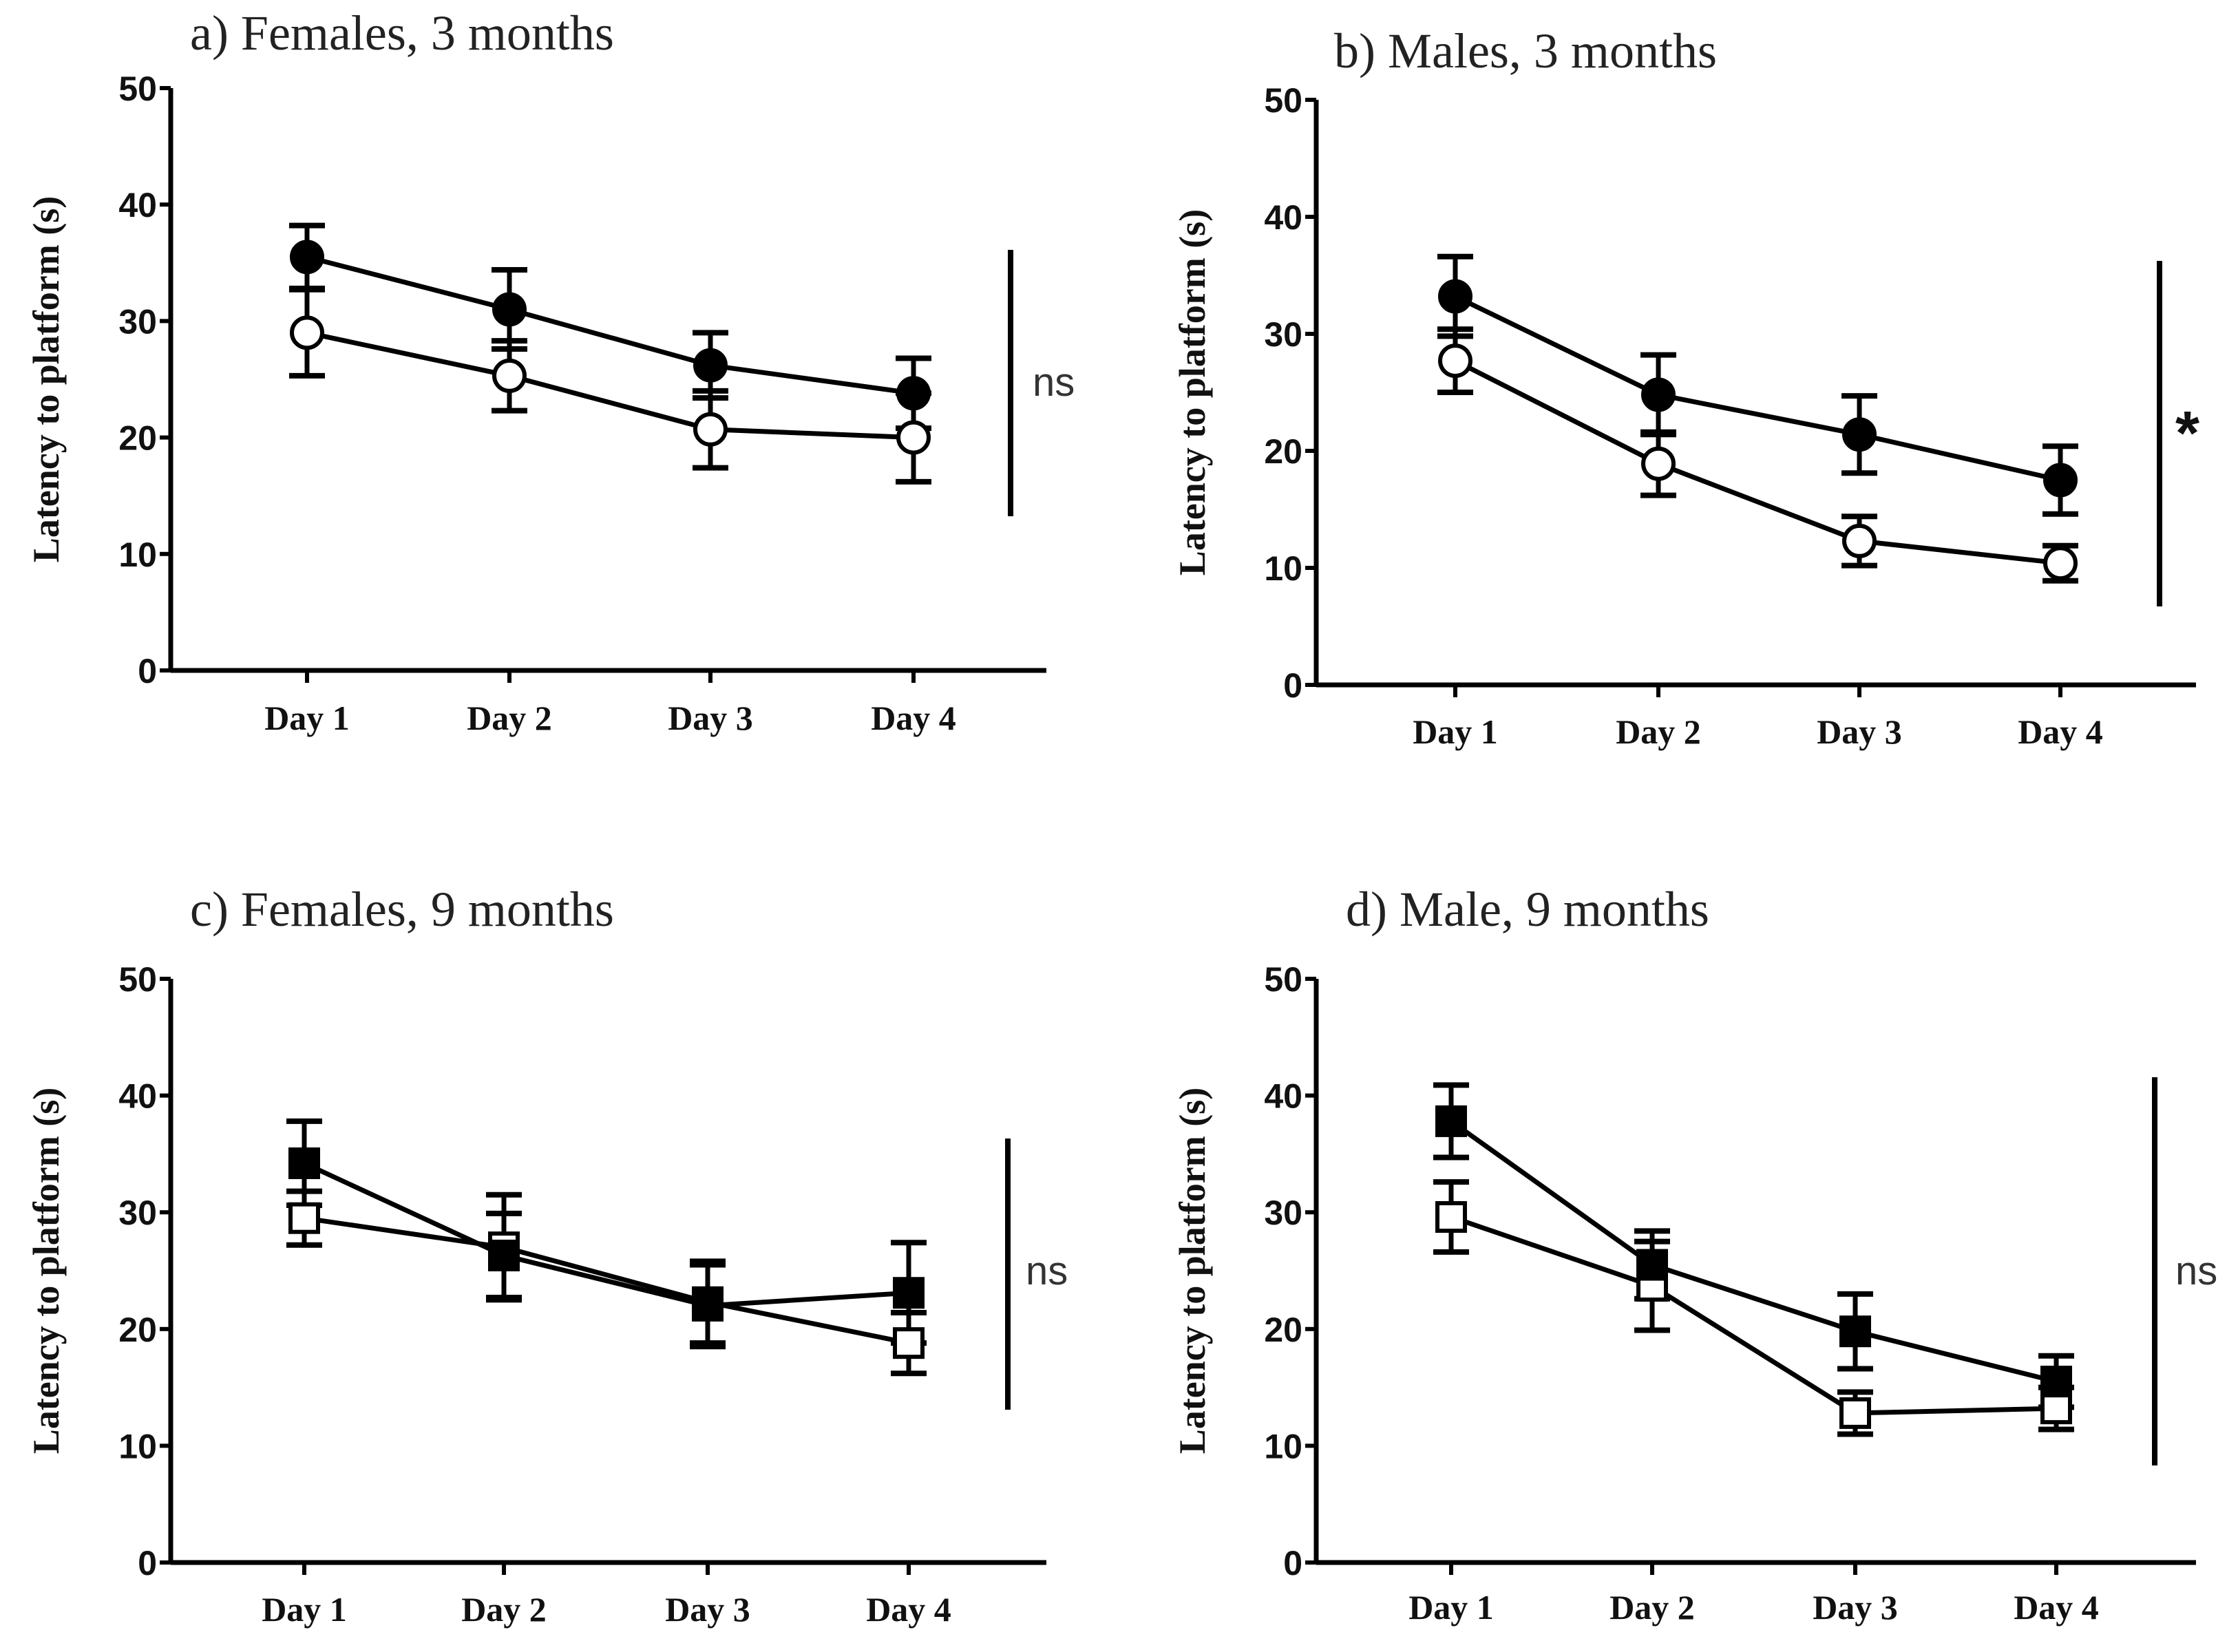 The height and width of the screenshot is (1652, 2238). What do you see at coordinates (402, 33) in the screenshot?
I see `panel-title: a) Females, 3 months` at bounding box center [402, 33].